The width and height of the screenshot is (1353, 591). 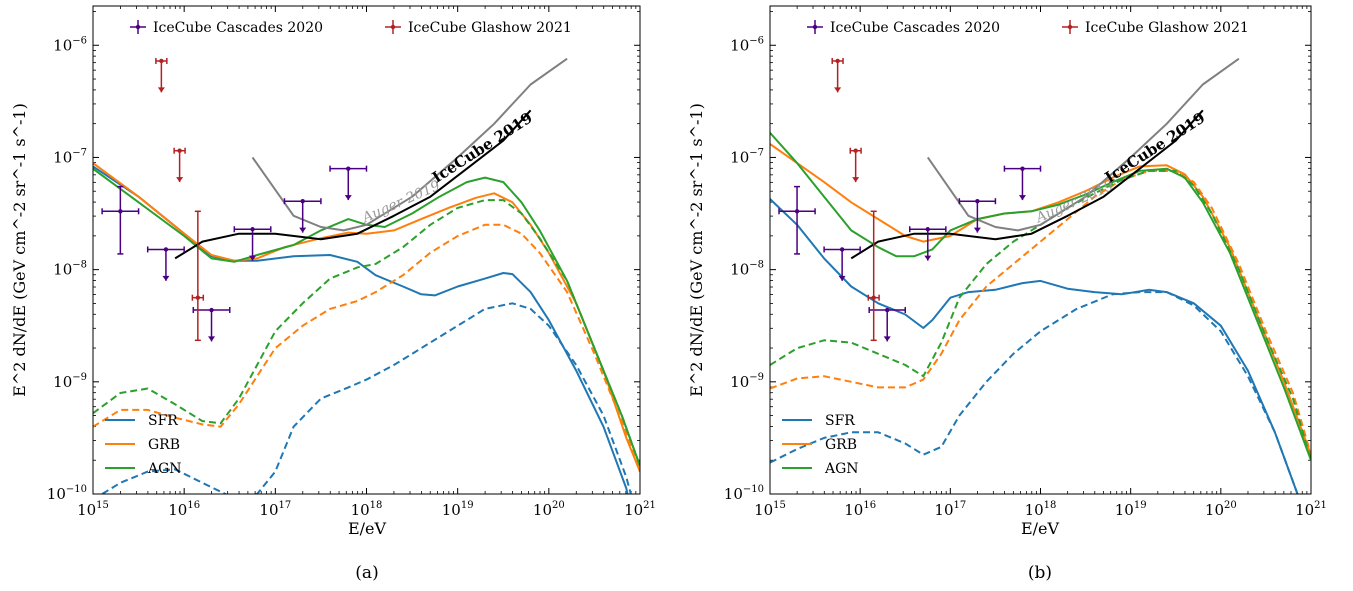 I want to click on panel-label: (a), so click(x=366, y=573).